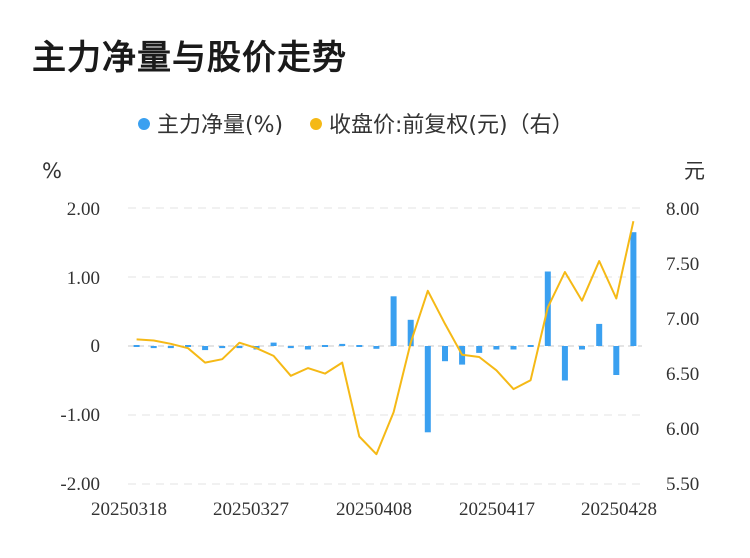 The width and height of the screenshot is (750, 558). I want to click on left-tick-label: -2.00, so click(80, 484).